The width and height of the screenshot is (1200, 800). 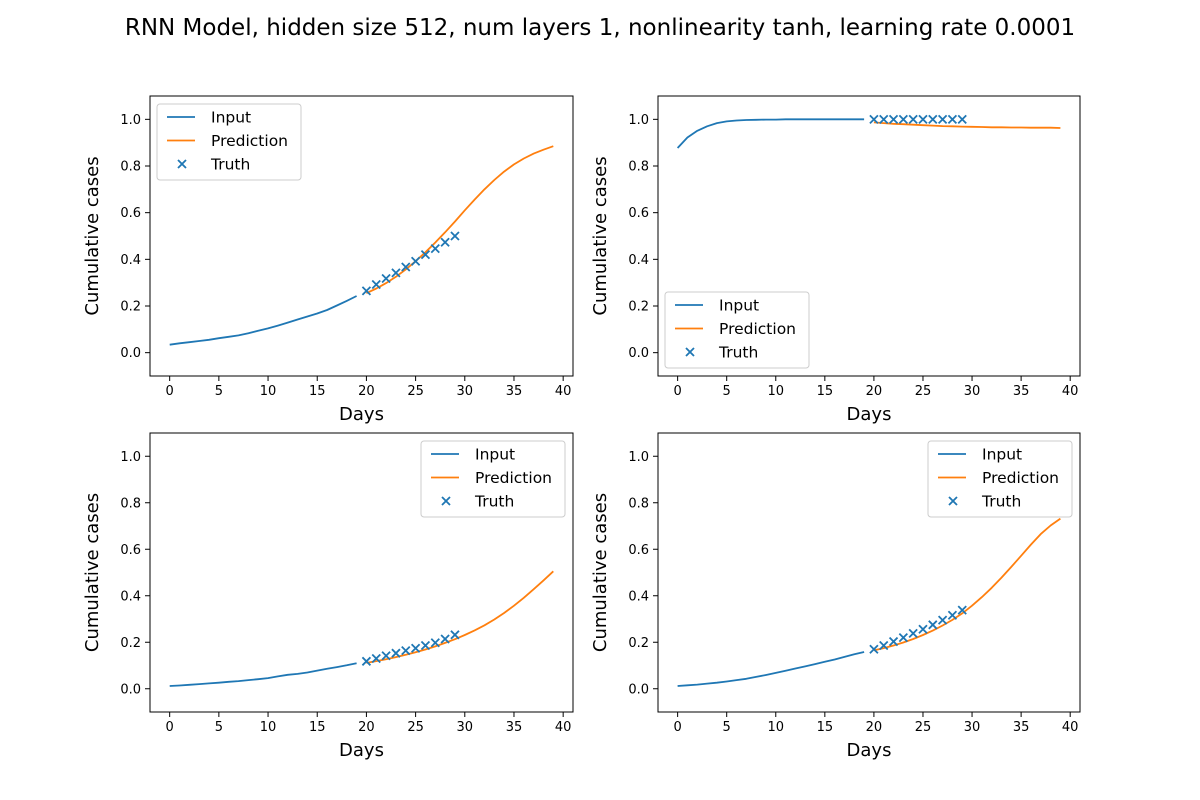 What do you see at coordinates (967, 125) in the screenshot?
I see `prediction-line` at bounding box center [967, 125].